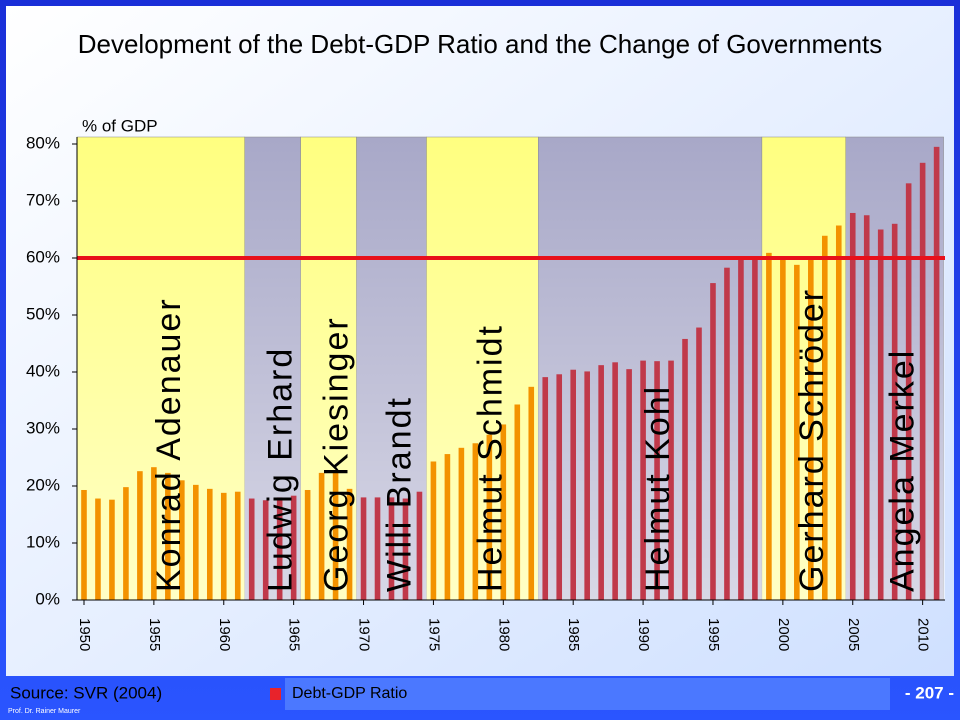  Describe the element at coordinates (154, 634) in the screenshot. I see `x-tick-label: 1955` at that location.